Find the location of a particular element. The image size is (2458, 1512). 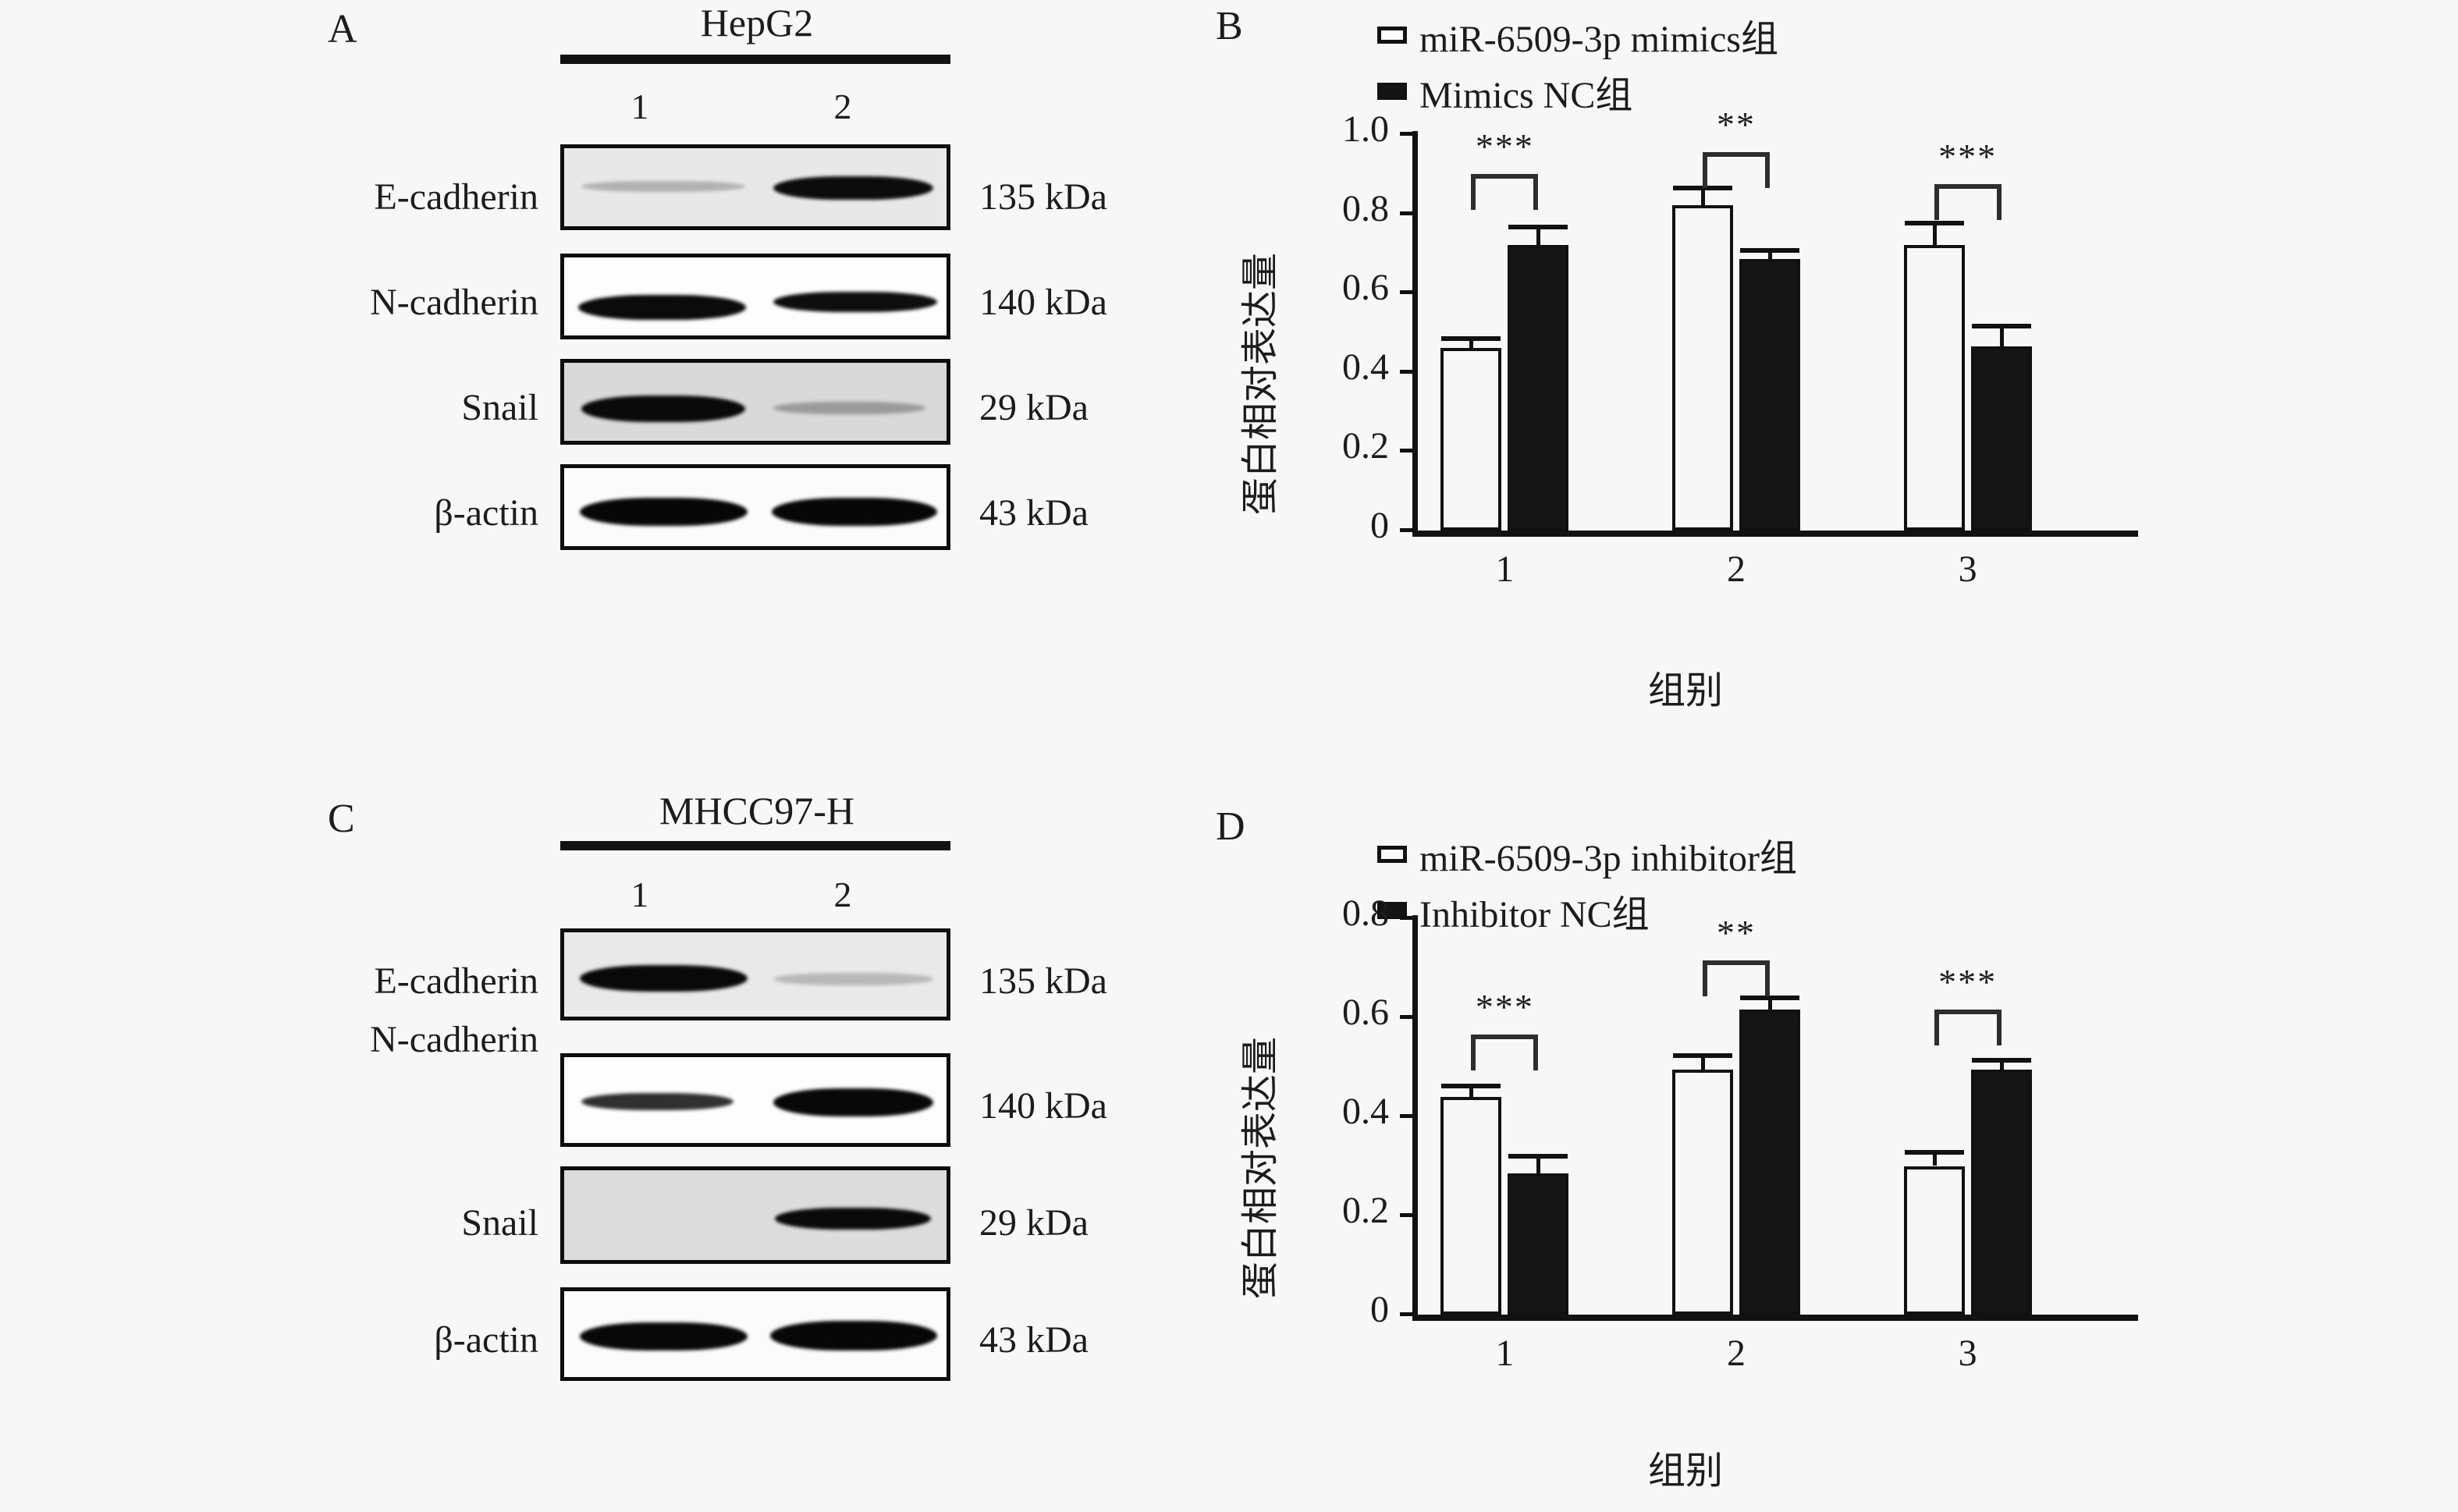

panel-a-protein-label: Snail is located at coordinates (499, 407).